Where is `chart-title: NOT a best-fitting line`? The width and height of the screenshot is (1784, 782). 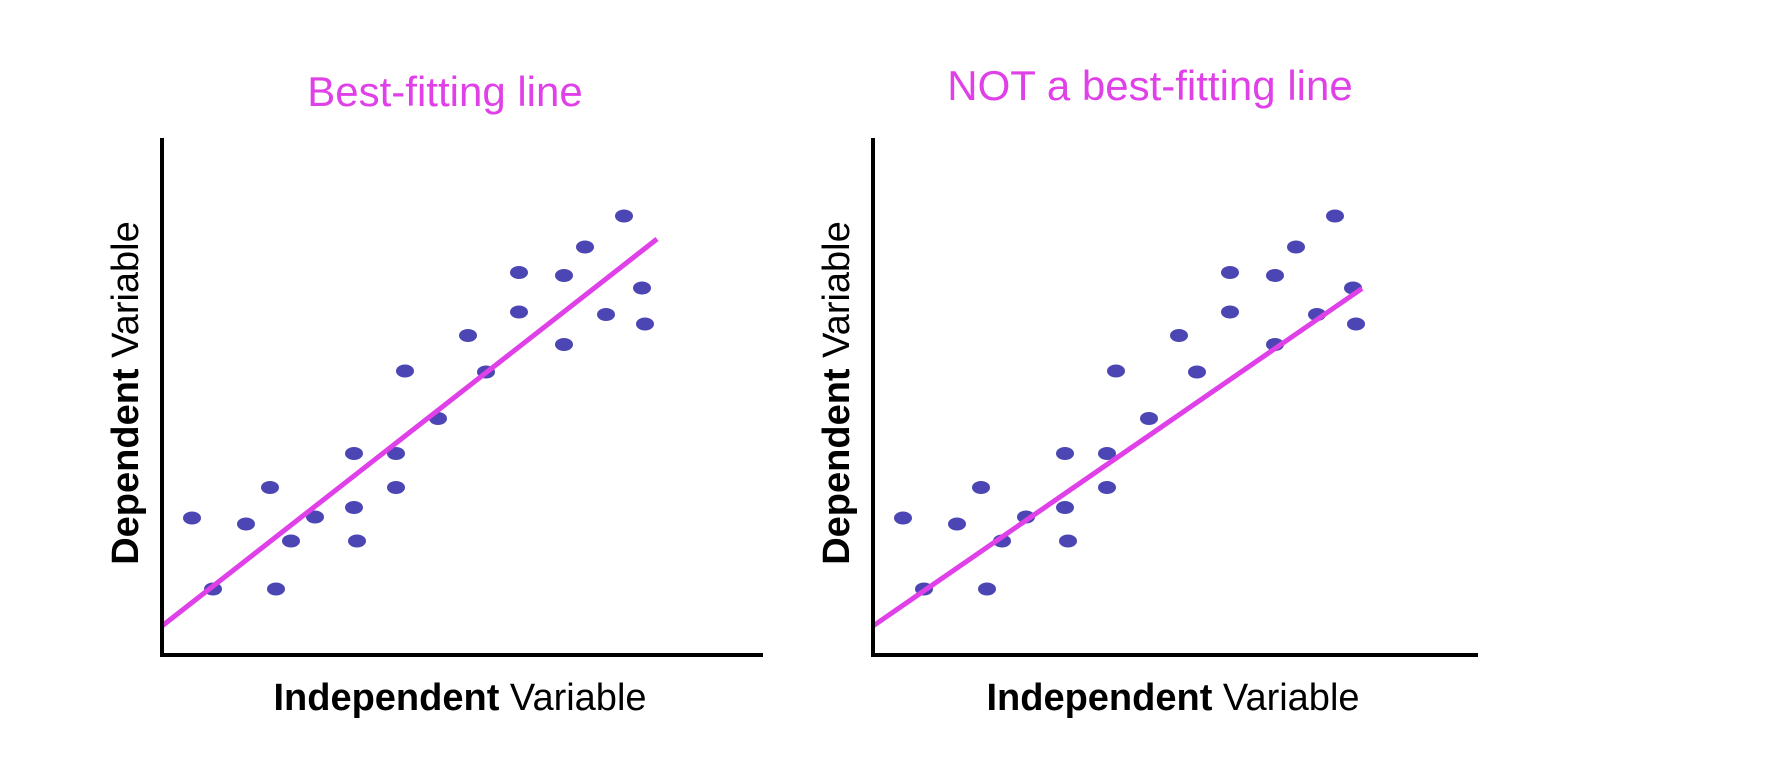
chart-title: NOT a best-fitting line is located at coordinates (1149, 85).